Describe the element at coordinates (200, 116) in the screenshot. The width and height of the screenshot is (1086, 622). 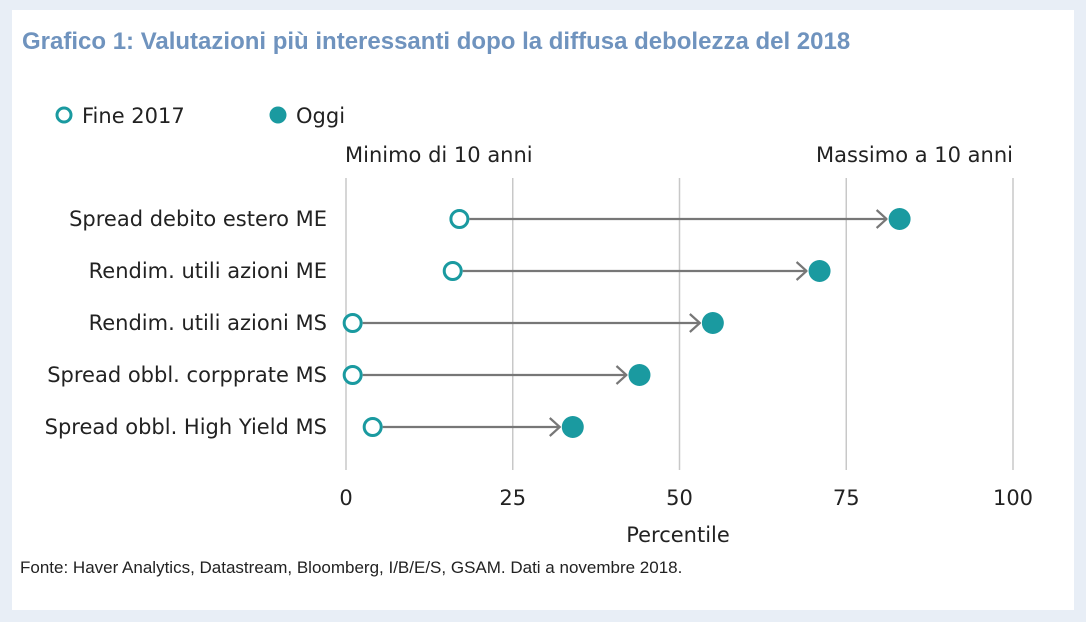
I see `legend: Fine 2017 Oggi` at that location.